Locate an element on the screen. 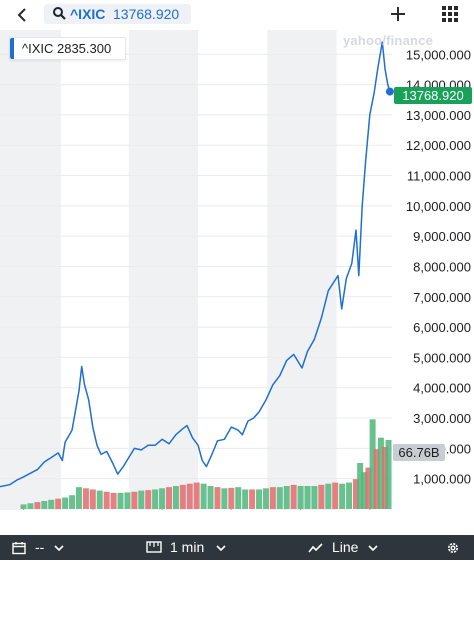  chart-type-value: Line is located at coordinates (345, 547).